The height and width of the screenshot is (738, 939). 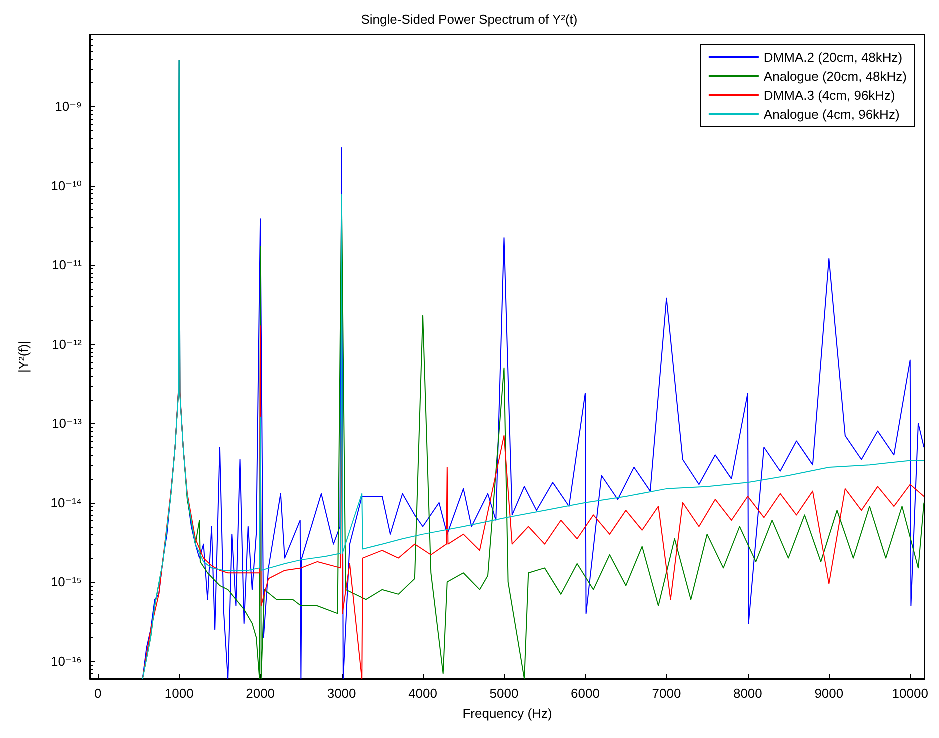 What do you see at coordinates (423, 693) in the screenshot?
I see `x-tick-label: 4000` at bounding box center [423, 693].